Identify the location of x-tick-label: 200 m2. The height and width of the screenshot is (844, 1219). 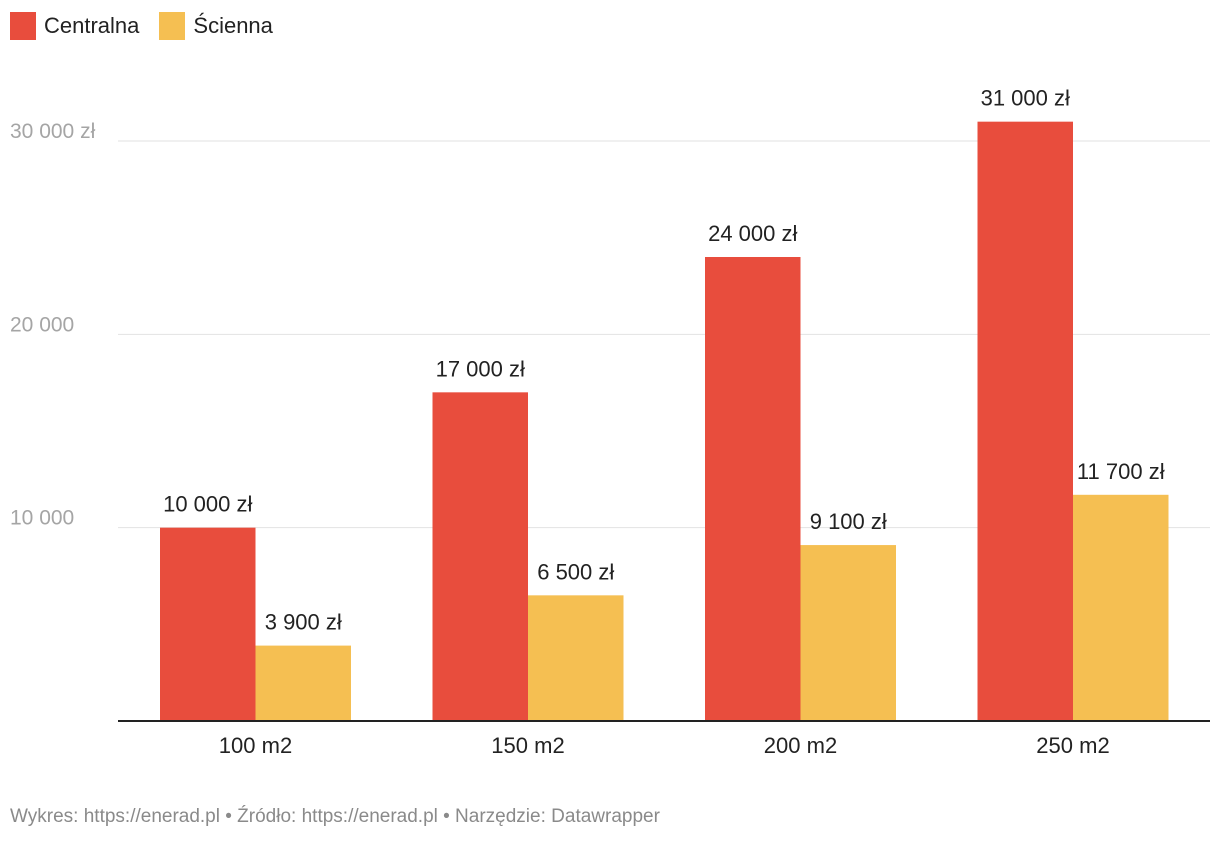
(800, 745).